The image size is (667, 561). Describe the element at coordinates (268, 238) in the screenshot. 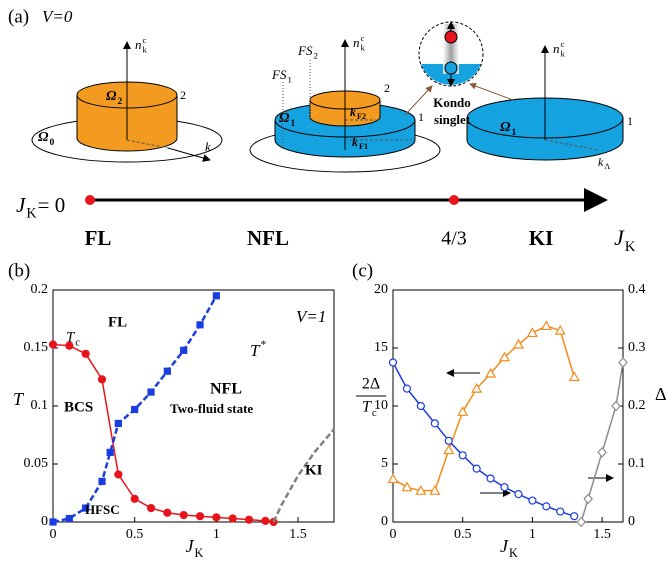

I see `phase-label: NFL` at that location.